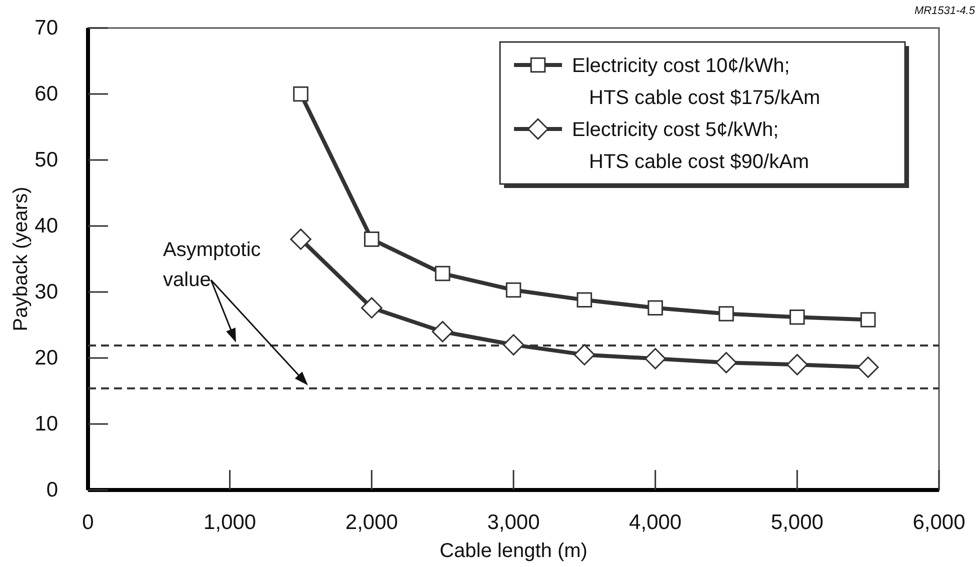 The width and height of the screenshot is (979, 567). Describe the element at coordinates (371, 522) in the screenshot. I see `x-tick-label: 2,000` at that location.